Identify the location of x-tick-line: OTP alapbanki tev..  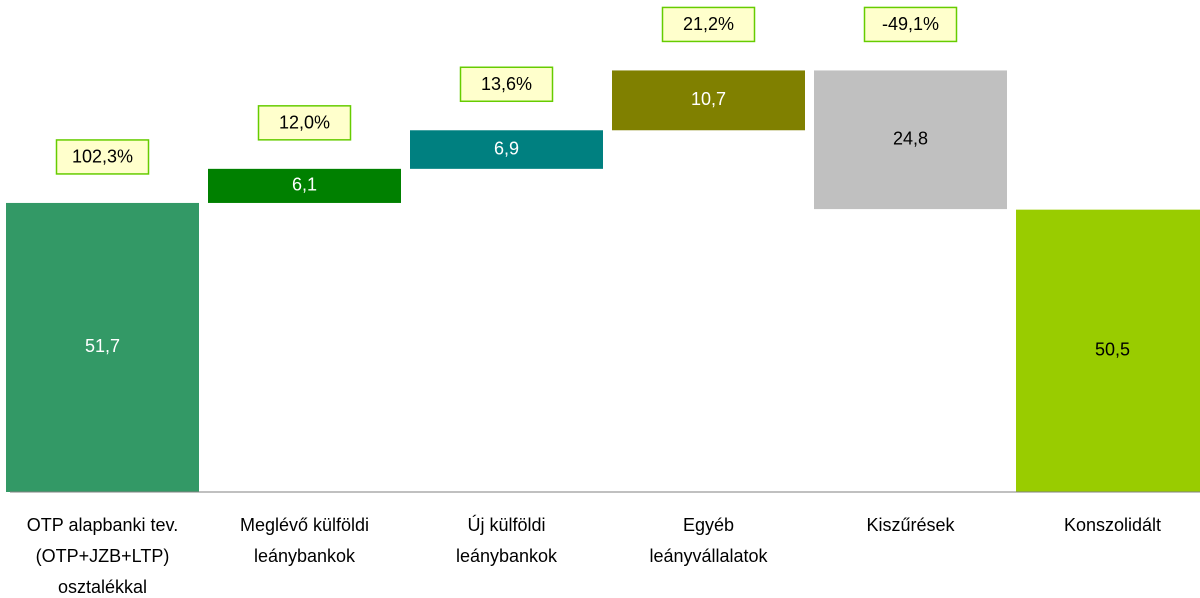
(102, 525).